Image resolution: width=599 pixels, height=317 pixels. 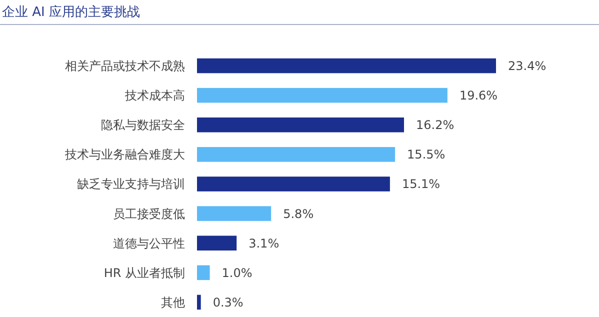 I want to click on data-label: 15.1%, so click(x=421, y=184).